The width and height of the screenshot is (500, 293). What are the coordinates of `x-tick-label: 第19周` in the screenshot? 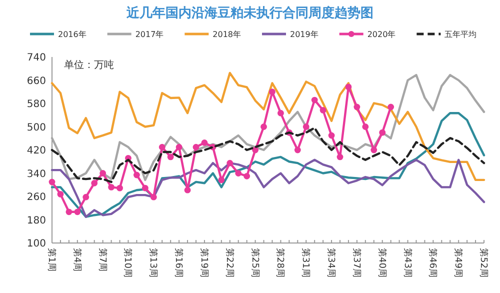 It's located at (204, 263).